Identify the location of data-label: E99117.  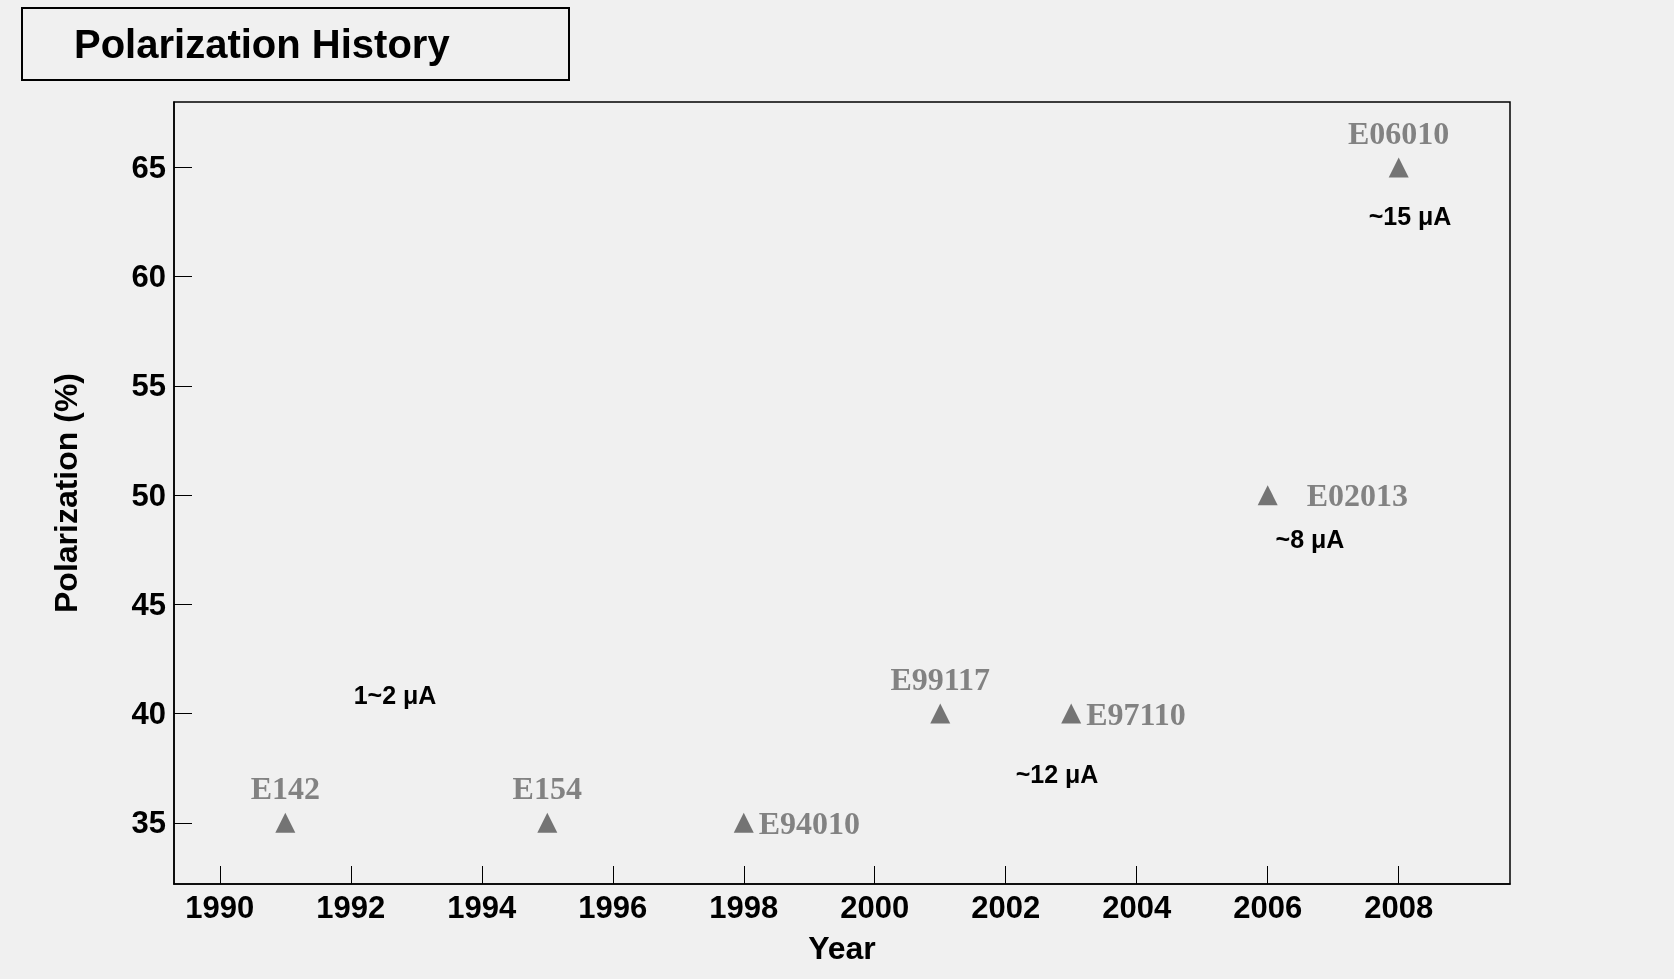
(940, 678).